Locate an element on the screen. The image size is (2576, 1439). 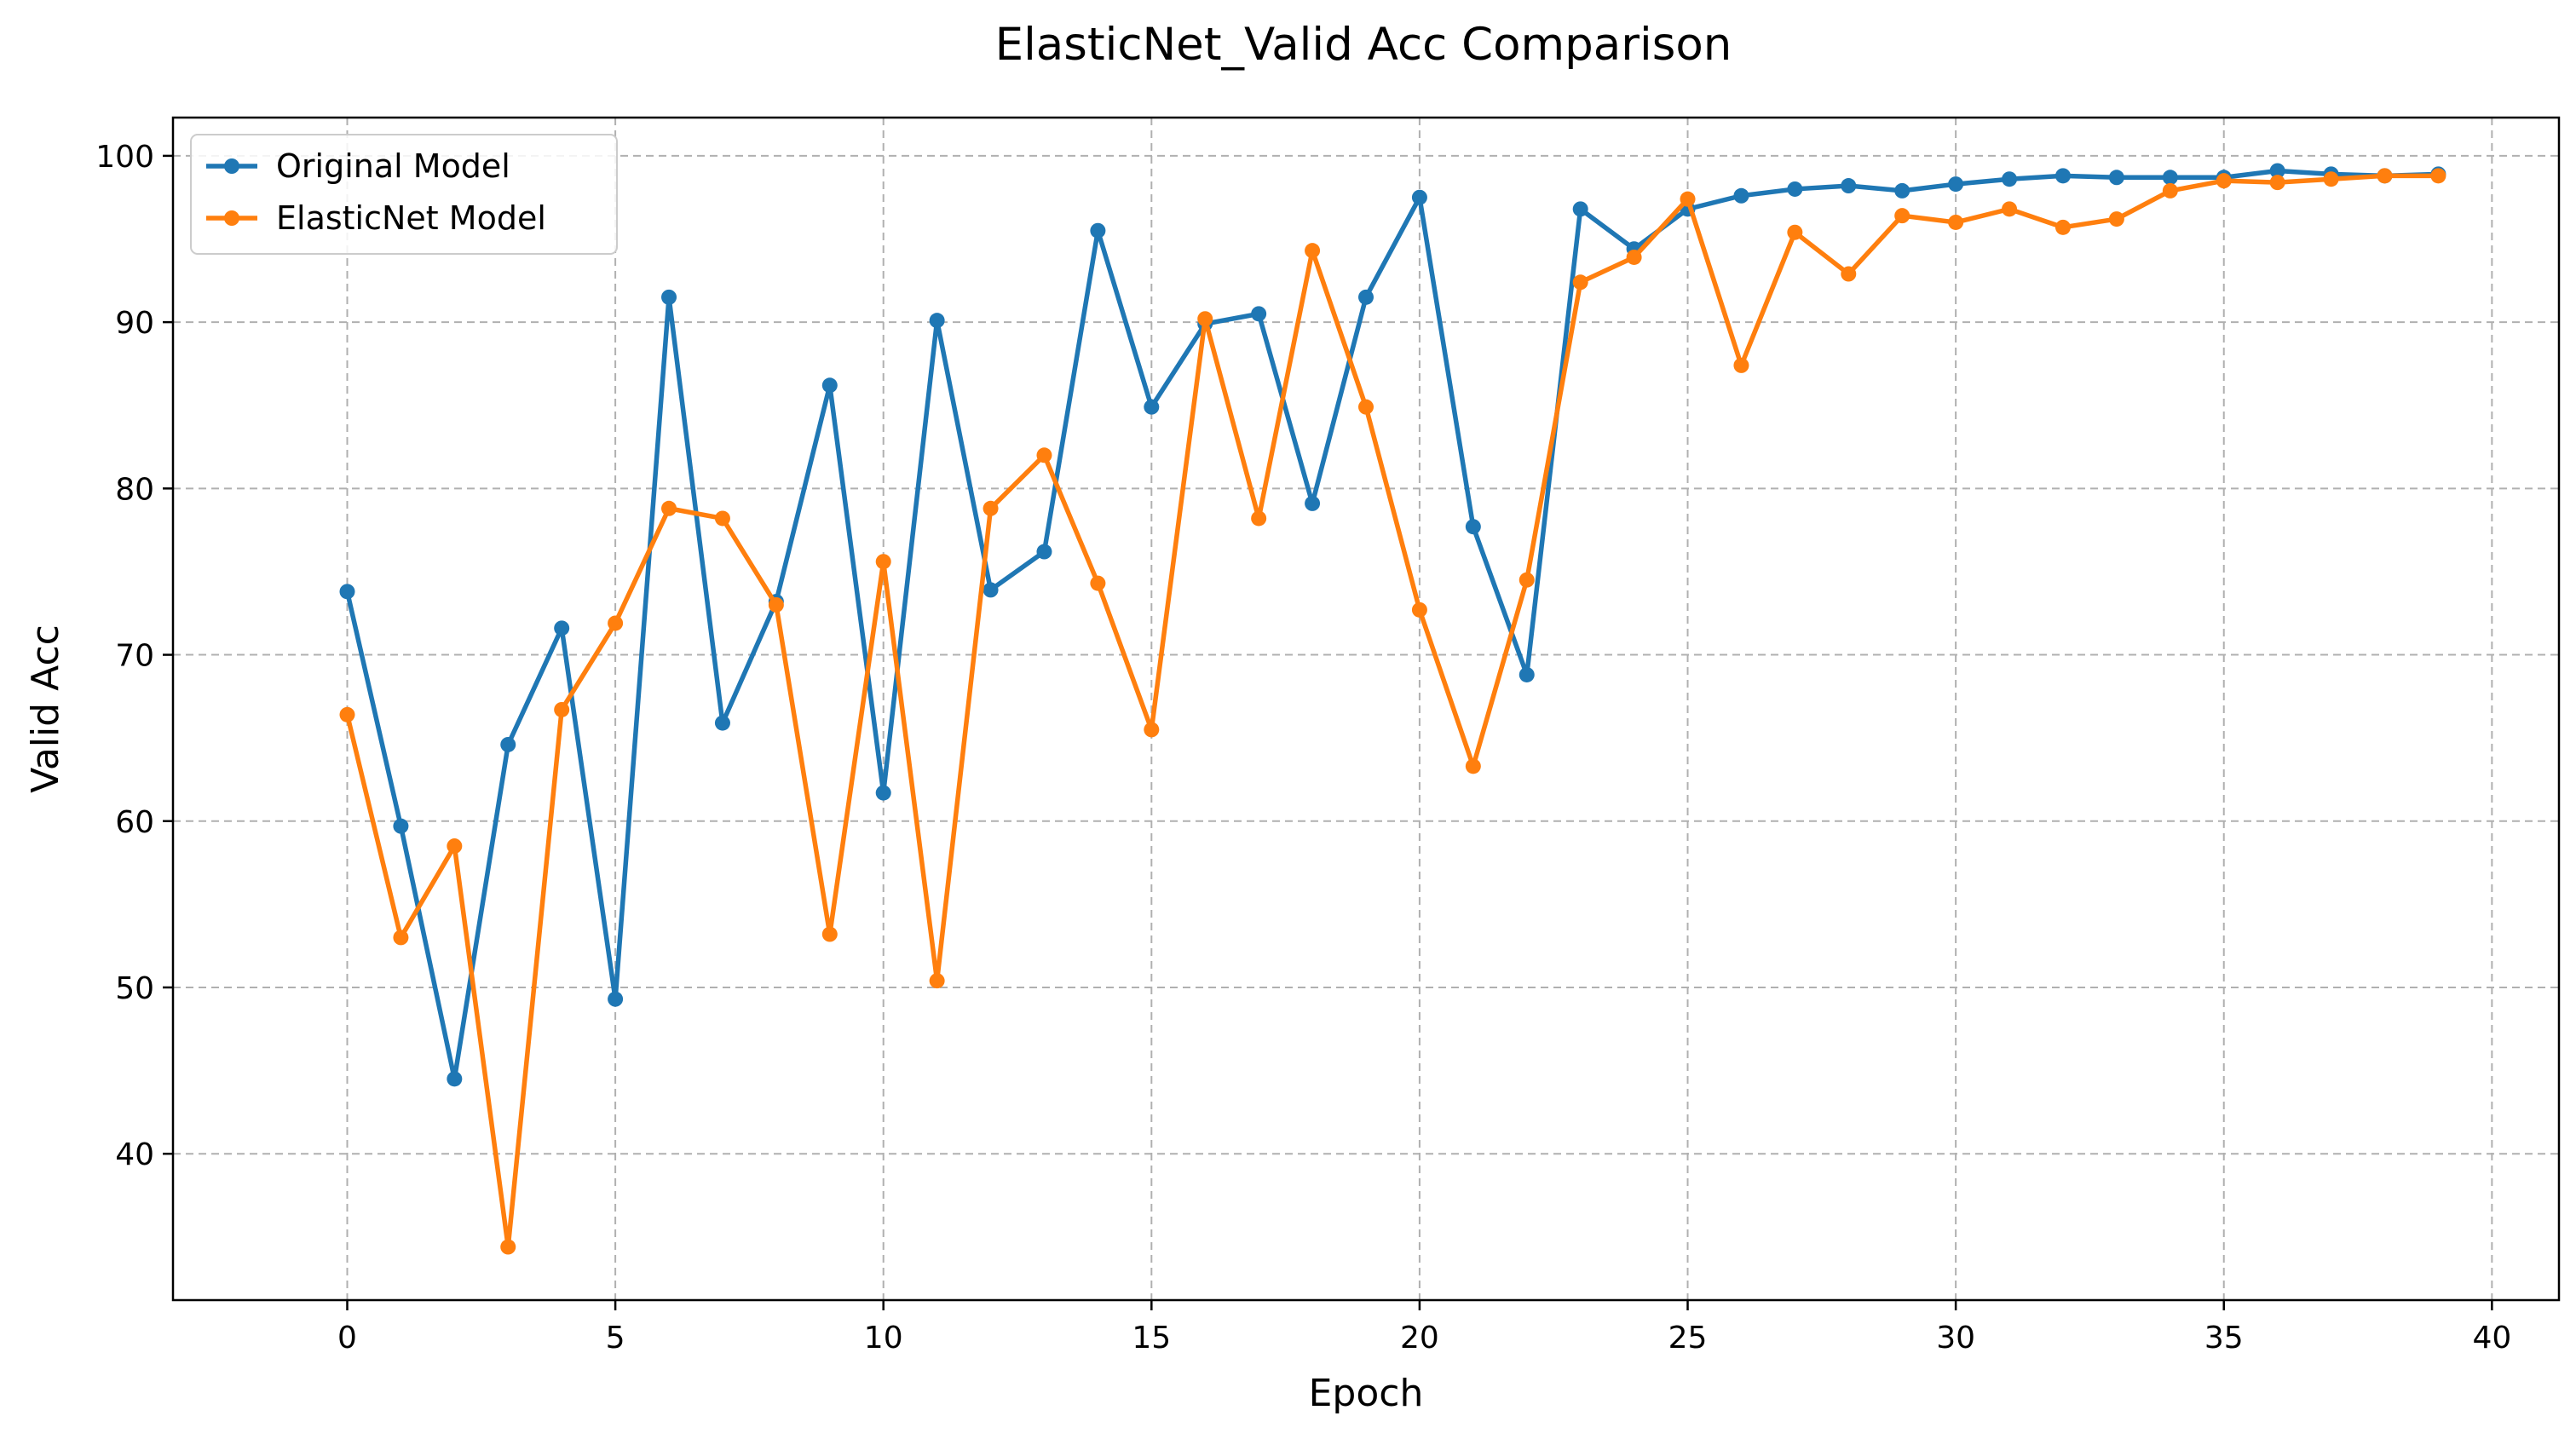
x-tick-label: 35 is located at coordinates (2224, 1338).